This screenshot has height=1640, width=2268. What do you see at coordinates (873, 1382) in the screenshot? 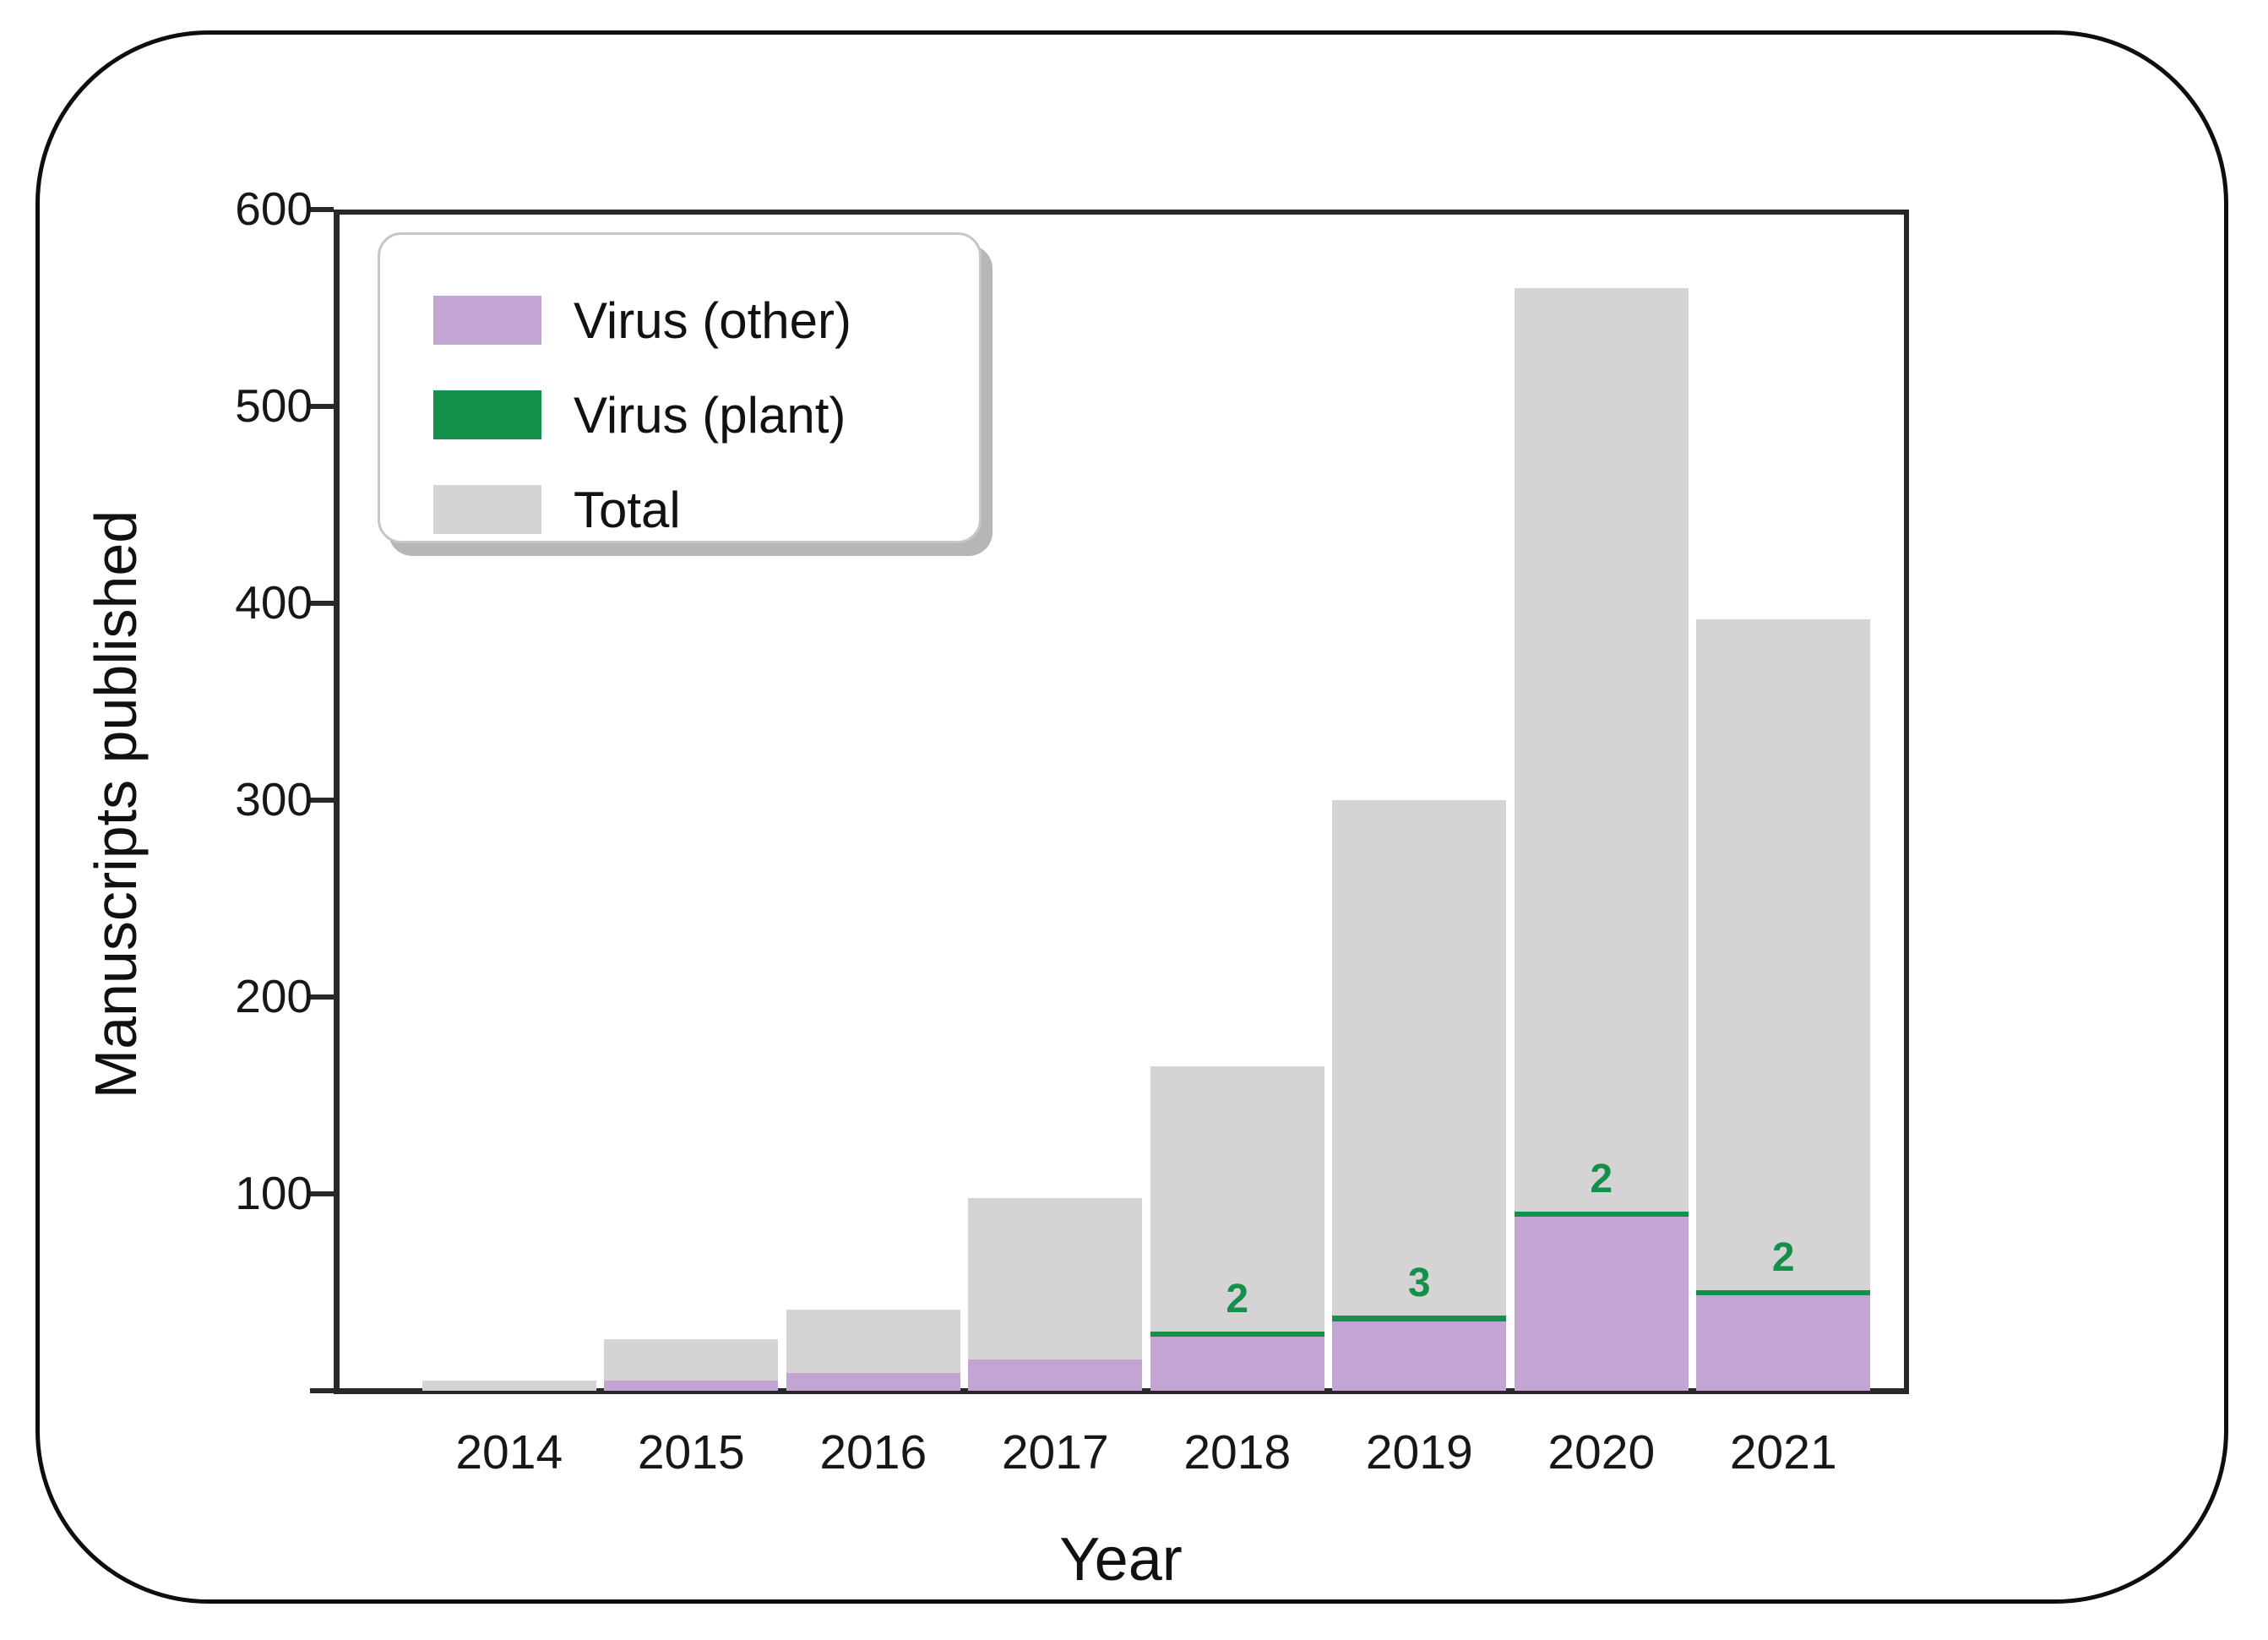
I see `virus-other-bar-2016` at bounding box center [873, 1382].